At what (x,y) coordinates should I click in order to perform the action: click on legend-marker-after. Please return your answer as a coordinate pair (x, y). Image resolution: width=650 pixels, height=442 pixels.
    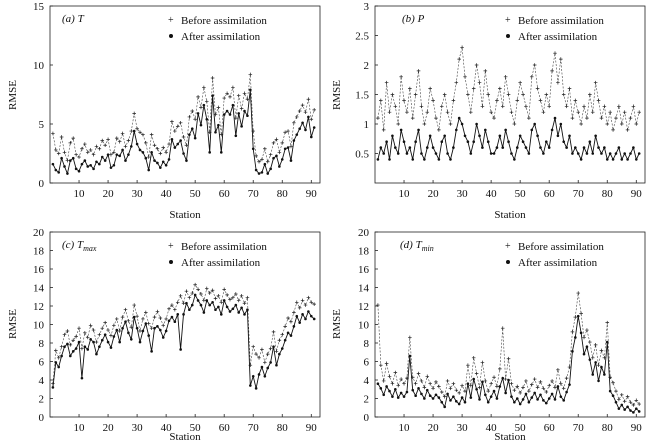
    Looking at the image, I should click on (171, 262).